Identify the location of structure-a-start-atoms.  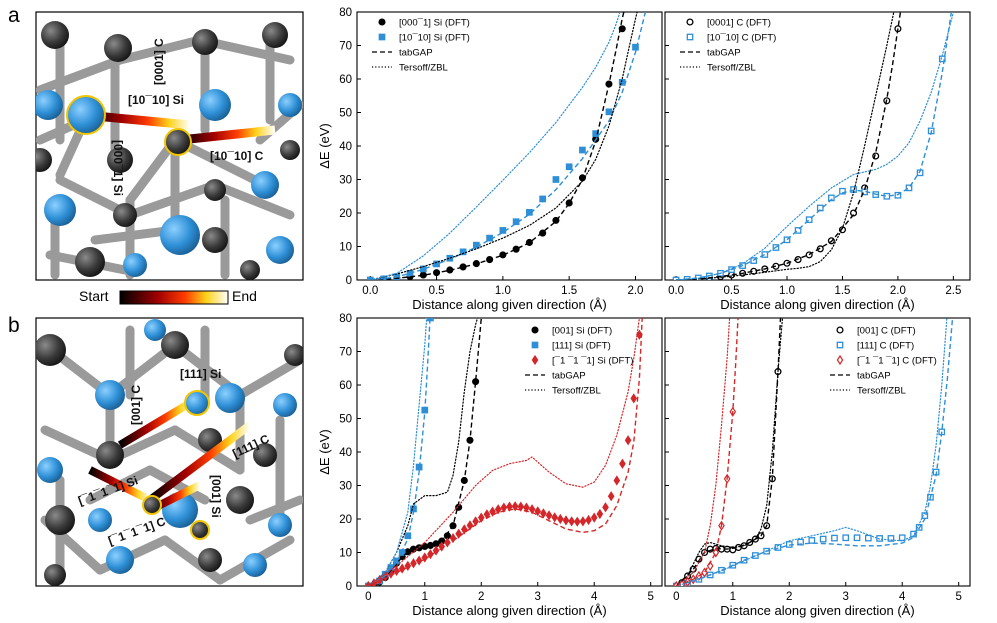
(129, 125).